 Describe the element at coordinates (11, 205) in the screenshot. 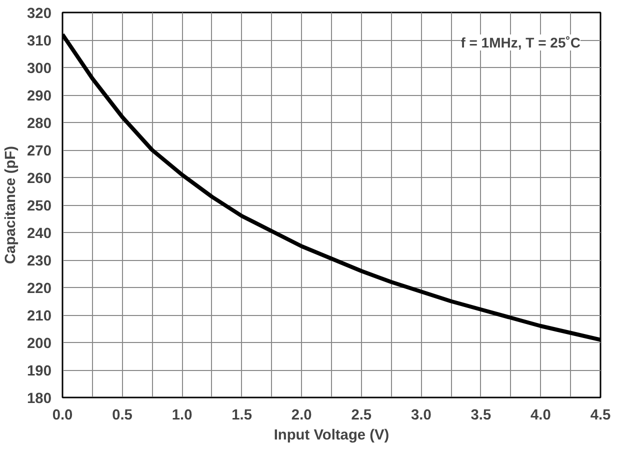

I see `y-axis-title: Capacitance (pF)` at that location.